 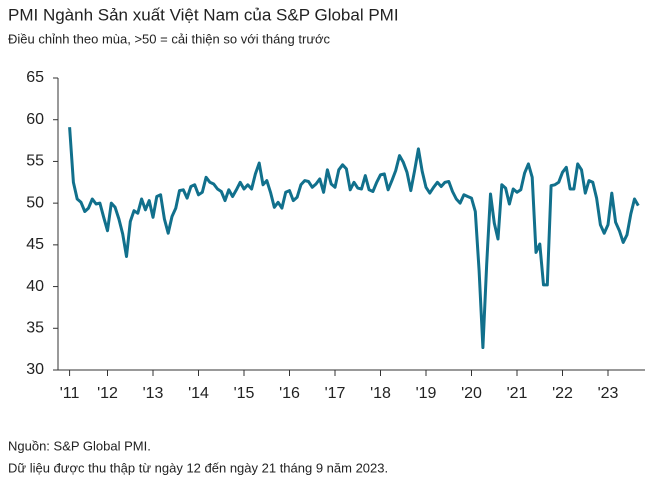 I want to click on y-tick-label: 30, so click(x=35, y=369).